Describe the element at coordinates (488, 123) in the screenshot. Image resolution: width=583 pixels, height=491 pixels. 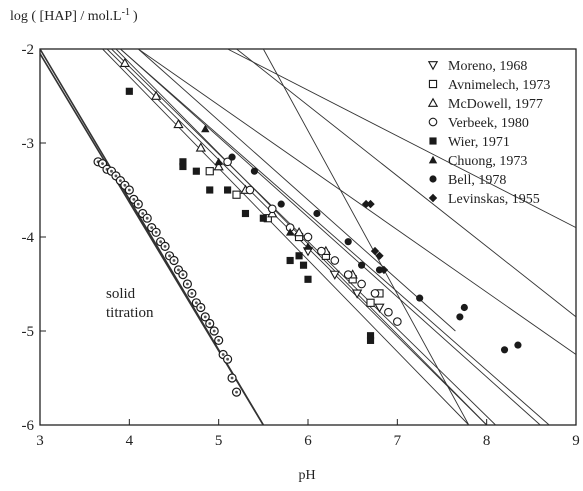
I see `legend-entry: Verbeek, 1980` at that location.